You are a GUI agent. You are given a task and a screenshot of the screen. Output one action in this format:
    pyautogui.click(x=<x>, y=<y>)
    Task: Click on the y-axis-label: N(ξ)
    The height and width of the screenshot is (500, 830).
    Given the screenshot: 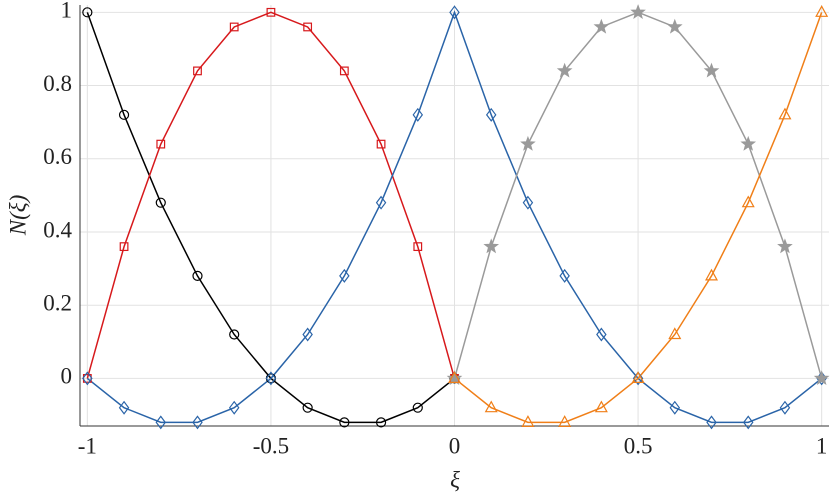 What is the action you would take?
    pyautogui.click(x=17, y=216)
    